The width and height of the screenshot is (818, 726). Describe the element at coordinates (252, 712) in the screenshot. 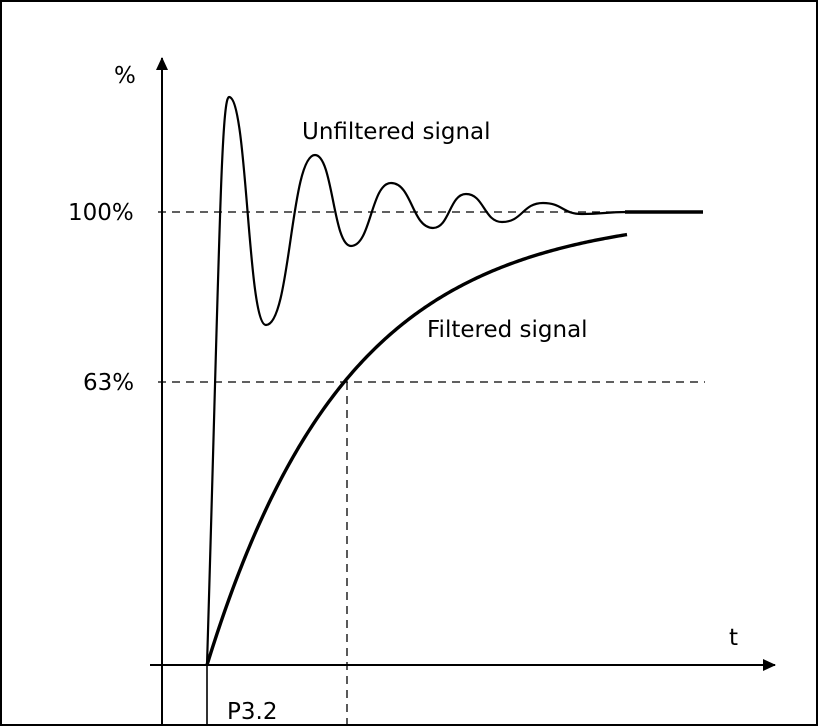

I see `time-constant-label: P3.2` at that location.